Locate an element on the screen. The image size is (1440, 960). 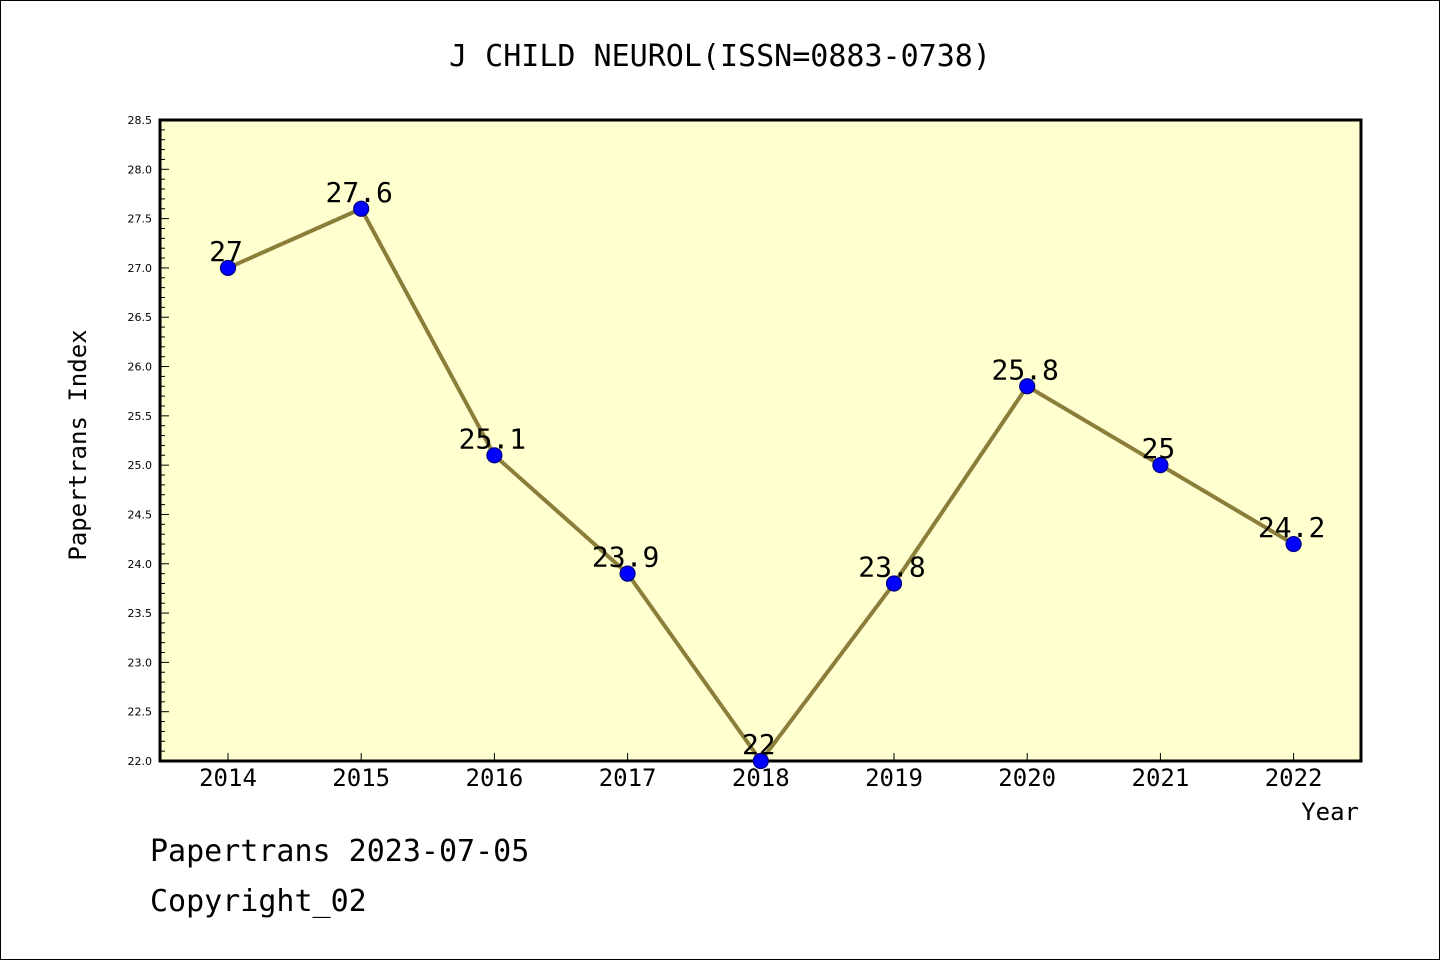
y-tick-label: 25.5 is located at coordinates (140, 416).